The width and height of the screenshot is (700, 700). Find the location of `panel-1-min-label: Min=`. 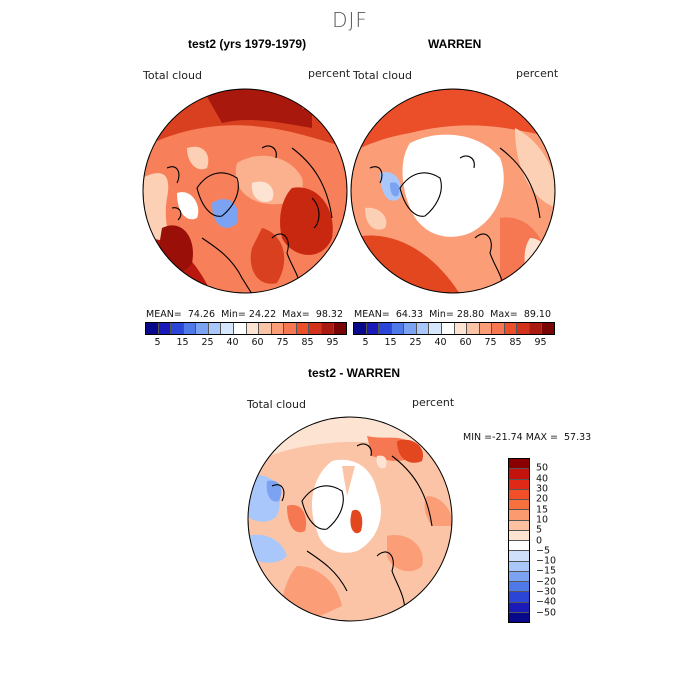

panel-1-min-label: Min= is located at coordinates (233, 314).